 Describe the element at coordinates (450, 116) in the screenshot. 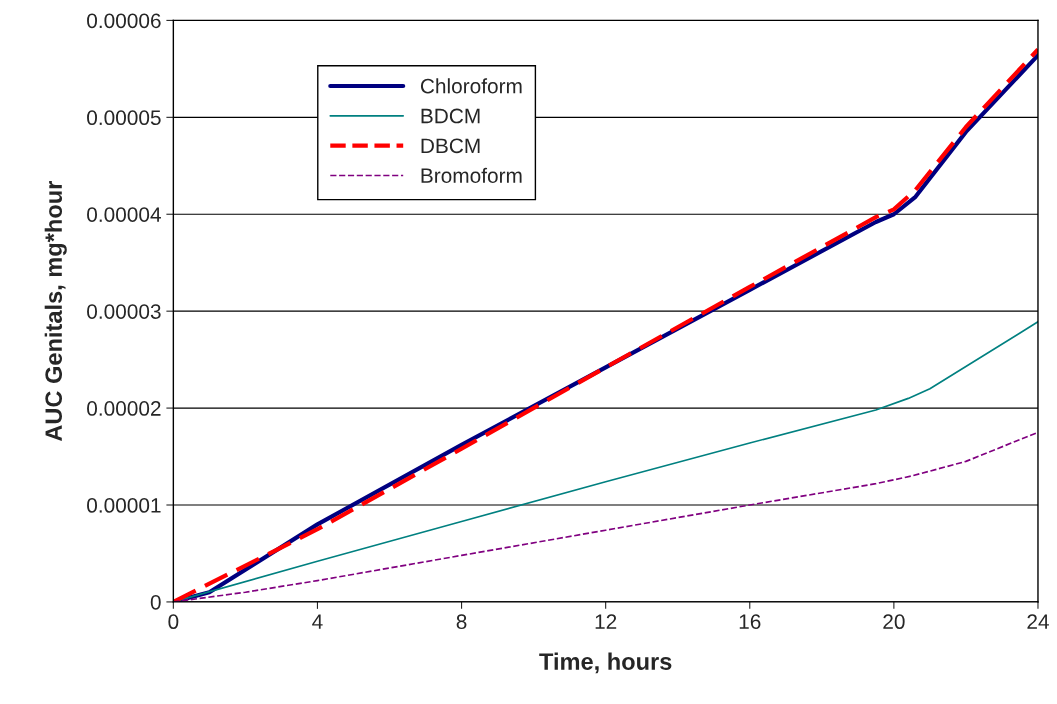

I see `legend-label: BDCM` at that location.